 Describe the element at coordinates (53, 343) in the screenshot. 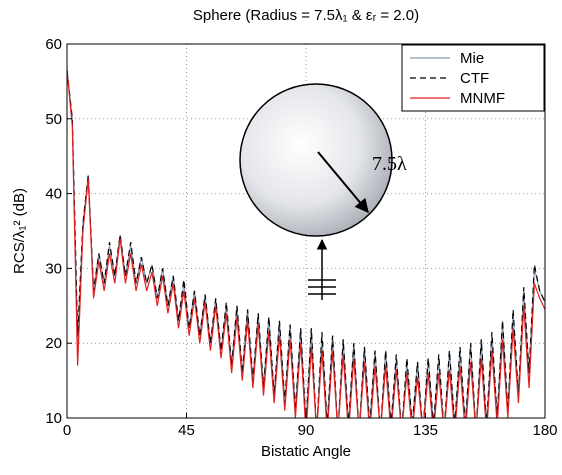

I see `y-tick-label: 20` at that location.